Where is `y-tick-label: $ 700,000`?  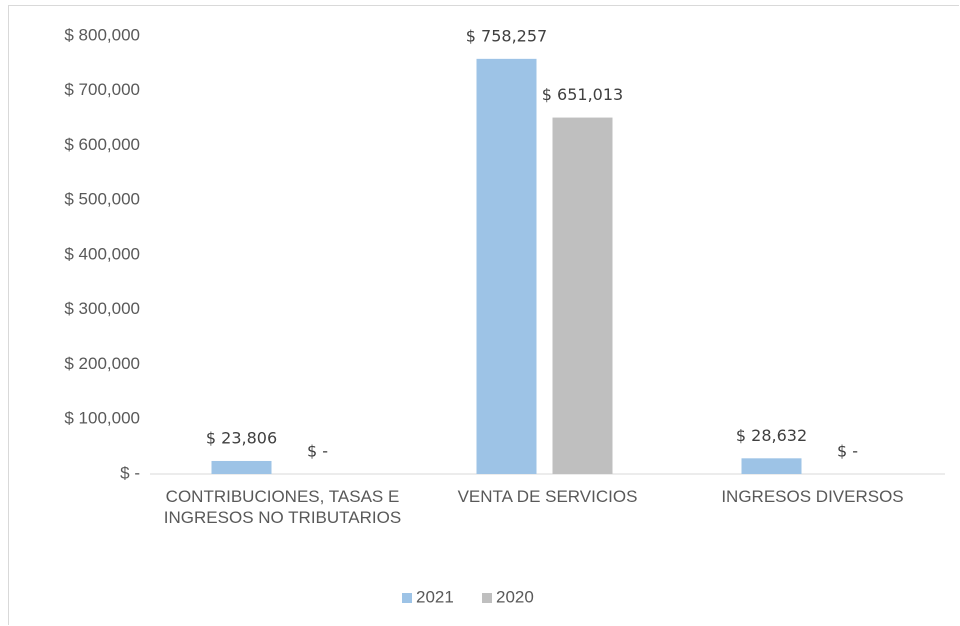
y-tick-label: $ 700,000 is located at coordinates (102, 89).